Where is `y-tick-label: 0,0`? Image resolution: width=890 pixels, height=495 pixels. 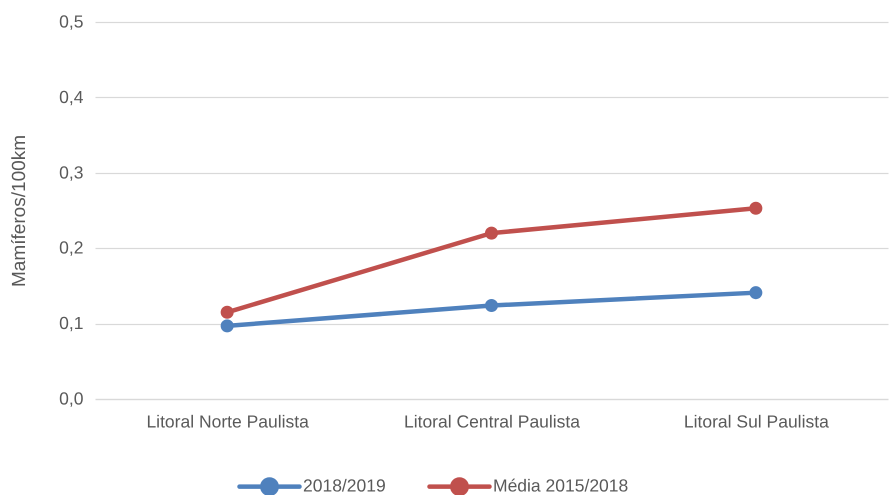 y-tick-label: 0,0 is located at coordinates (71, 398).